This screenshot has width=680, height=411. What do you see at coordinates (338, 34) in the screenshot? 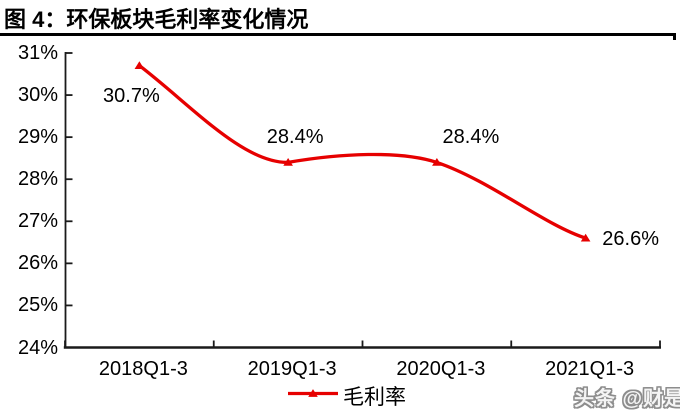
I see `title-separator-line` at bounding box center [338, 34].